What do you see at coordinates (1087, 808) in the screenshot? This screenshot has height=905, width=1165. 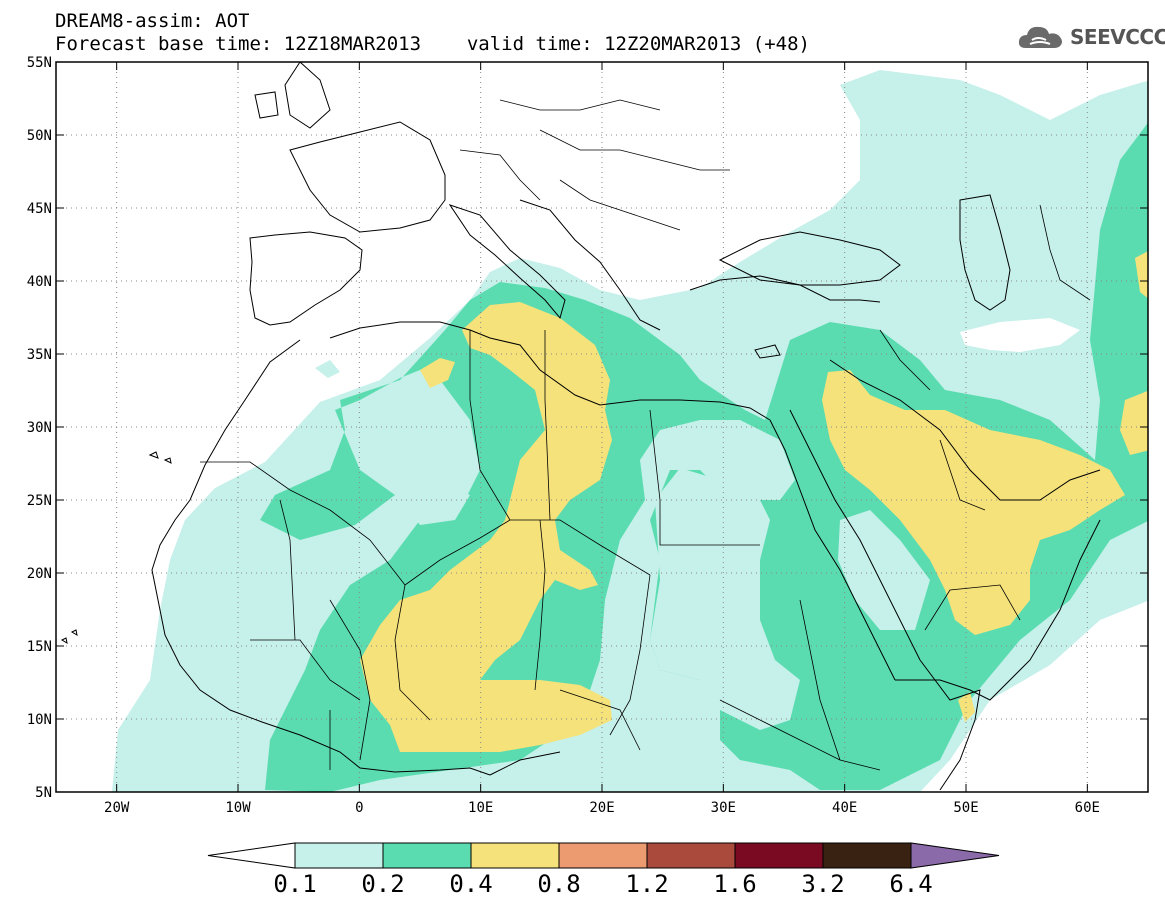 I see `lon-tick-label: 60E` at bounding box center [1087, 808].